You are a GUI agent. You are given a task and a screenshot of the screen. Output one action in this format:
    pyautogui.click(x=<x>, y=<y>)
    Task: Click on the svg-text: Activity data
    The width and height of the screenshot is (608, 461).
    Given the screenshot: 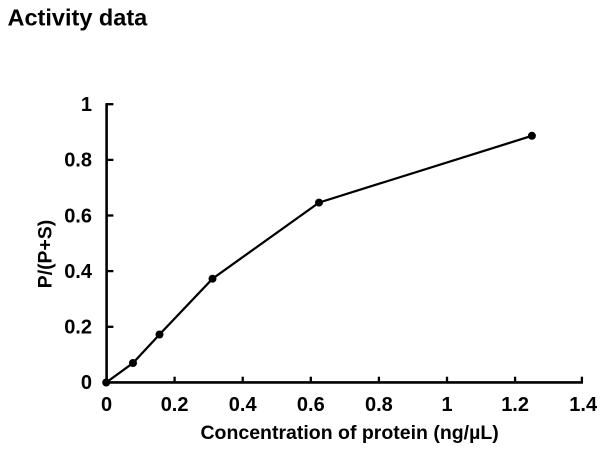 What is the action you would take?
    pyautogui.click(x=78, y=18)
    